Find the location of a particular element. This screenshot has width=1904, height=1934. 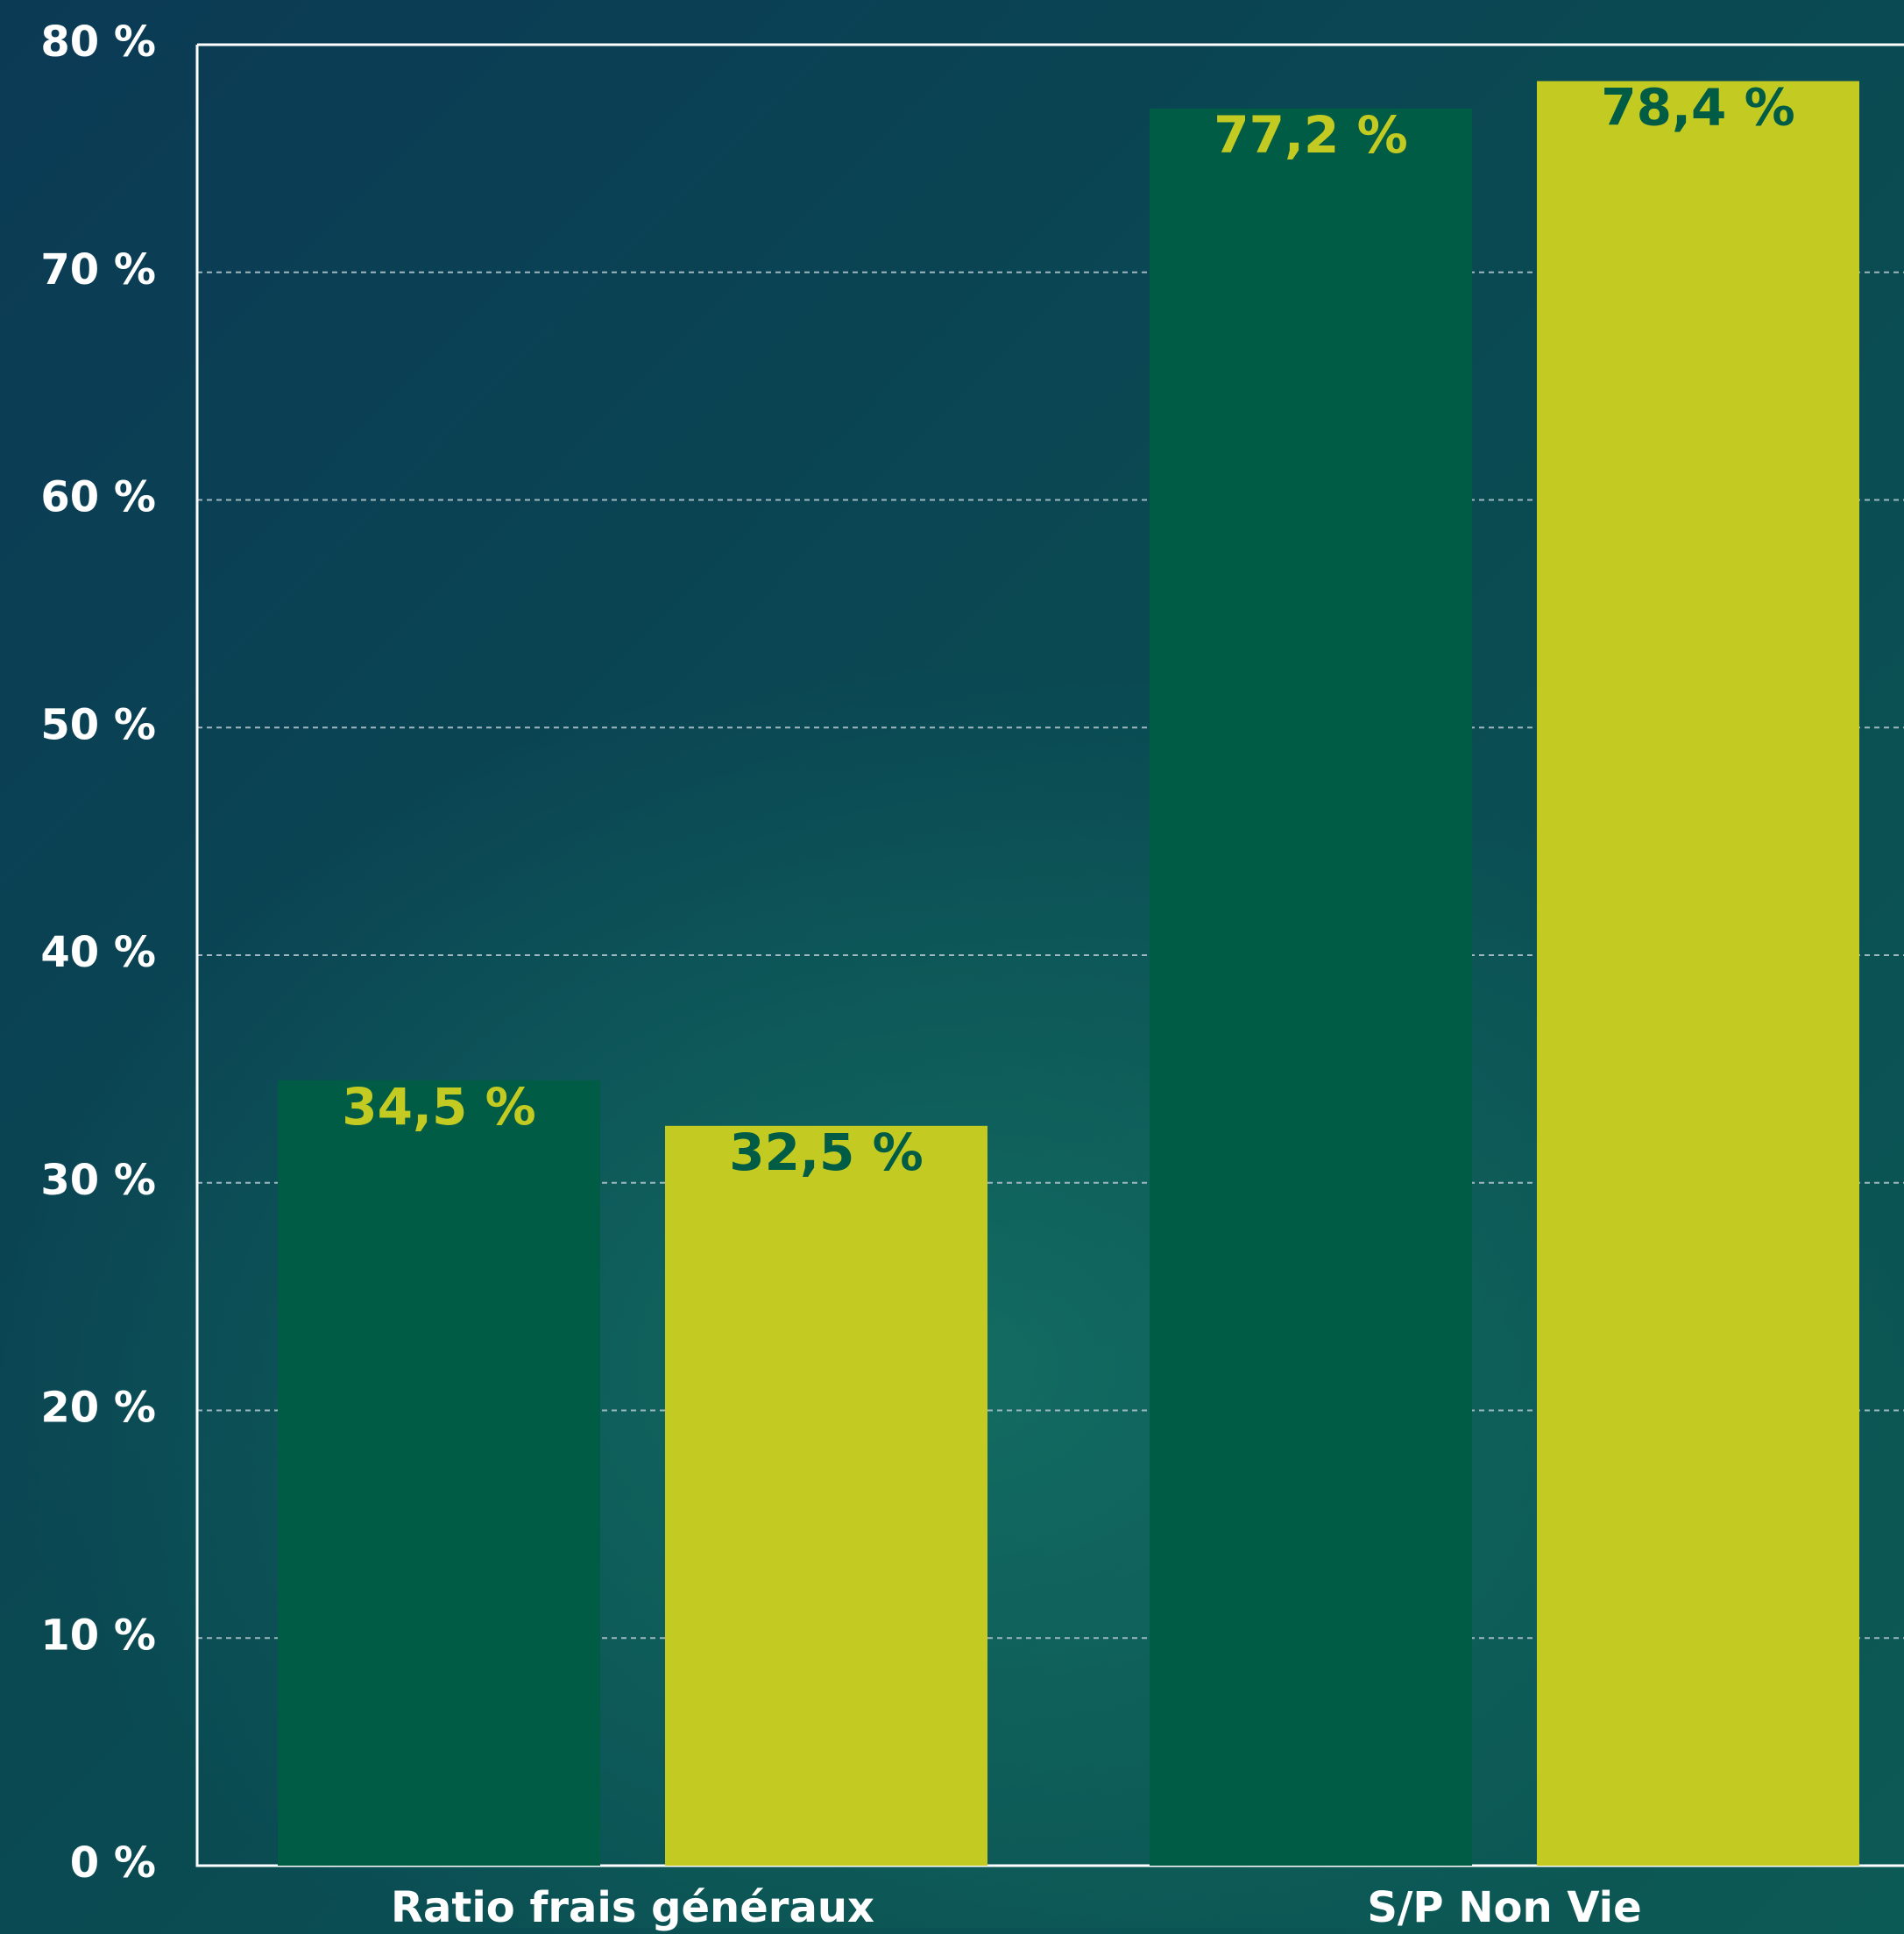

y-tick-label: 60 % is located at coordinates (98, 497).